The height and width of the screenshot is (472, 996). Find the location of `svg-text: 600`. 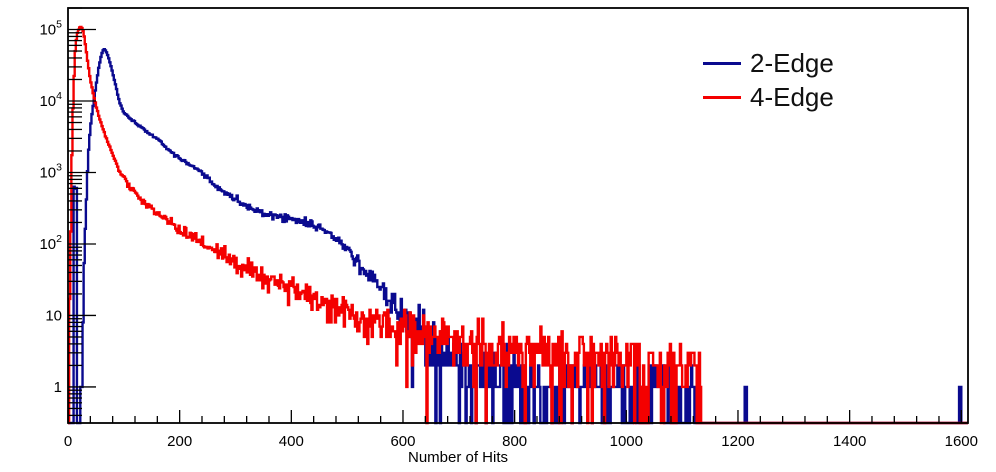

svg-text: 600 is located at coordinates (402, 441).